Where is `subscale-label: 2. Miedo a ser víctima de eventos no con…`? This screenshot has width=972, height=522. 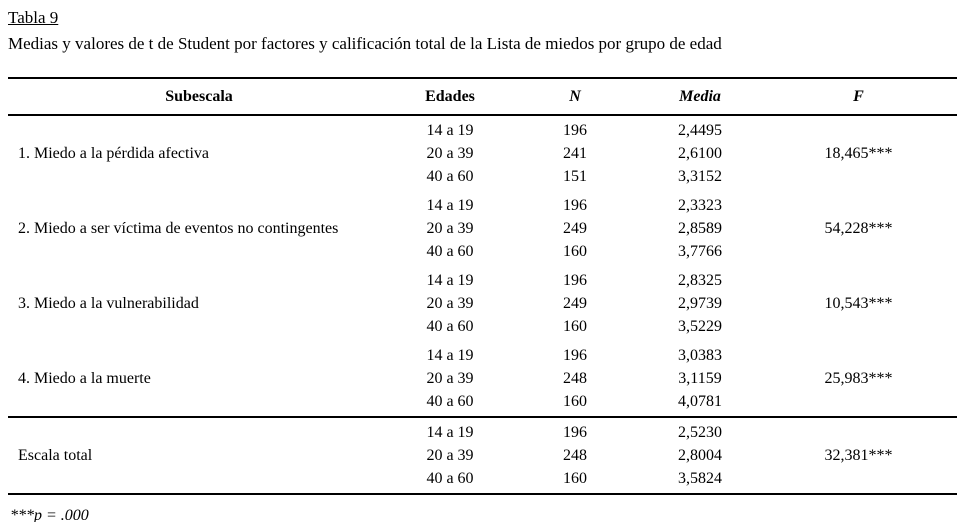 subscale-label: 2. Miedo a ser víctima de eventos no con… is located at coordinates (178, 228).